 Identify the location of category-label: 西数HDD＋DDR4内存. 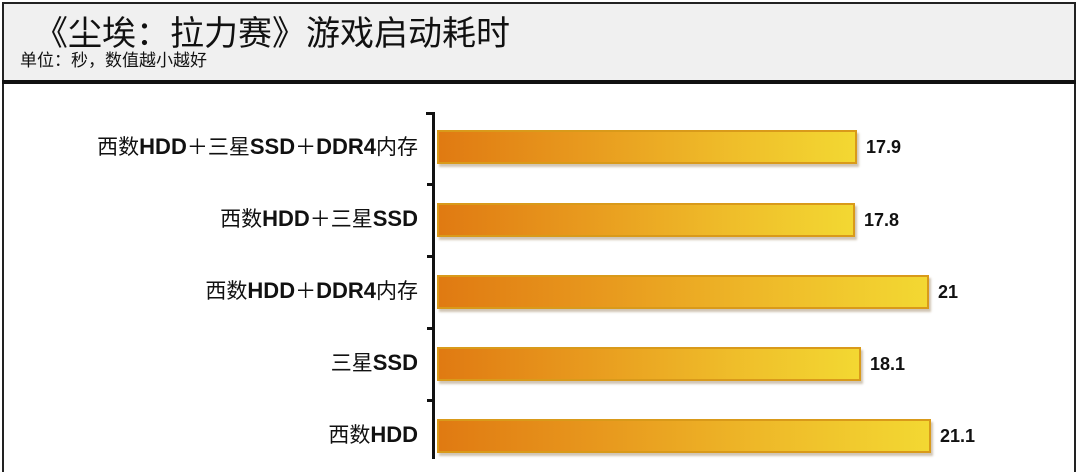
(311, 290).